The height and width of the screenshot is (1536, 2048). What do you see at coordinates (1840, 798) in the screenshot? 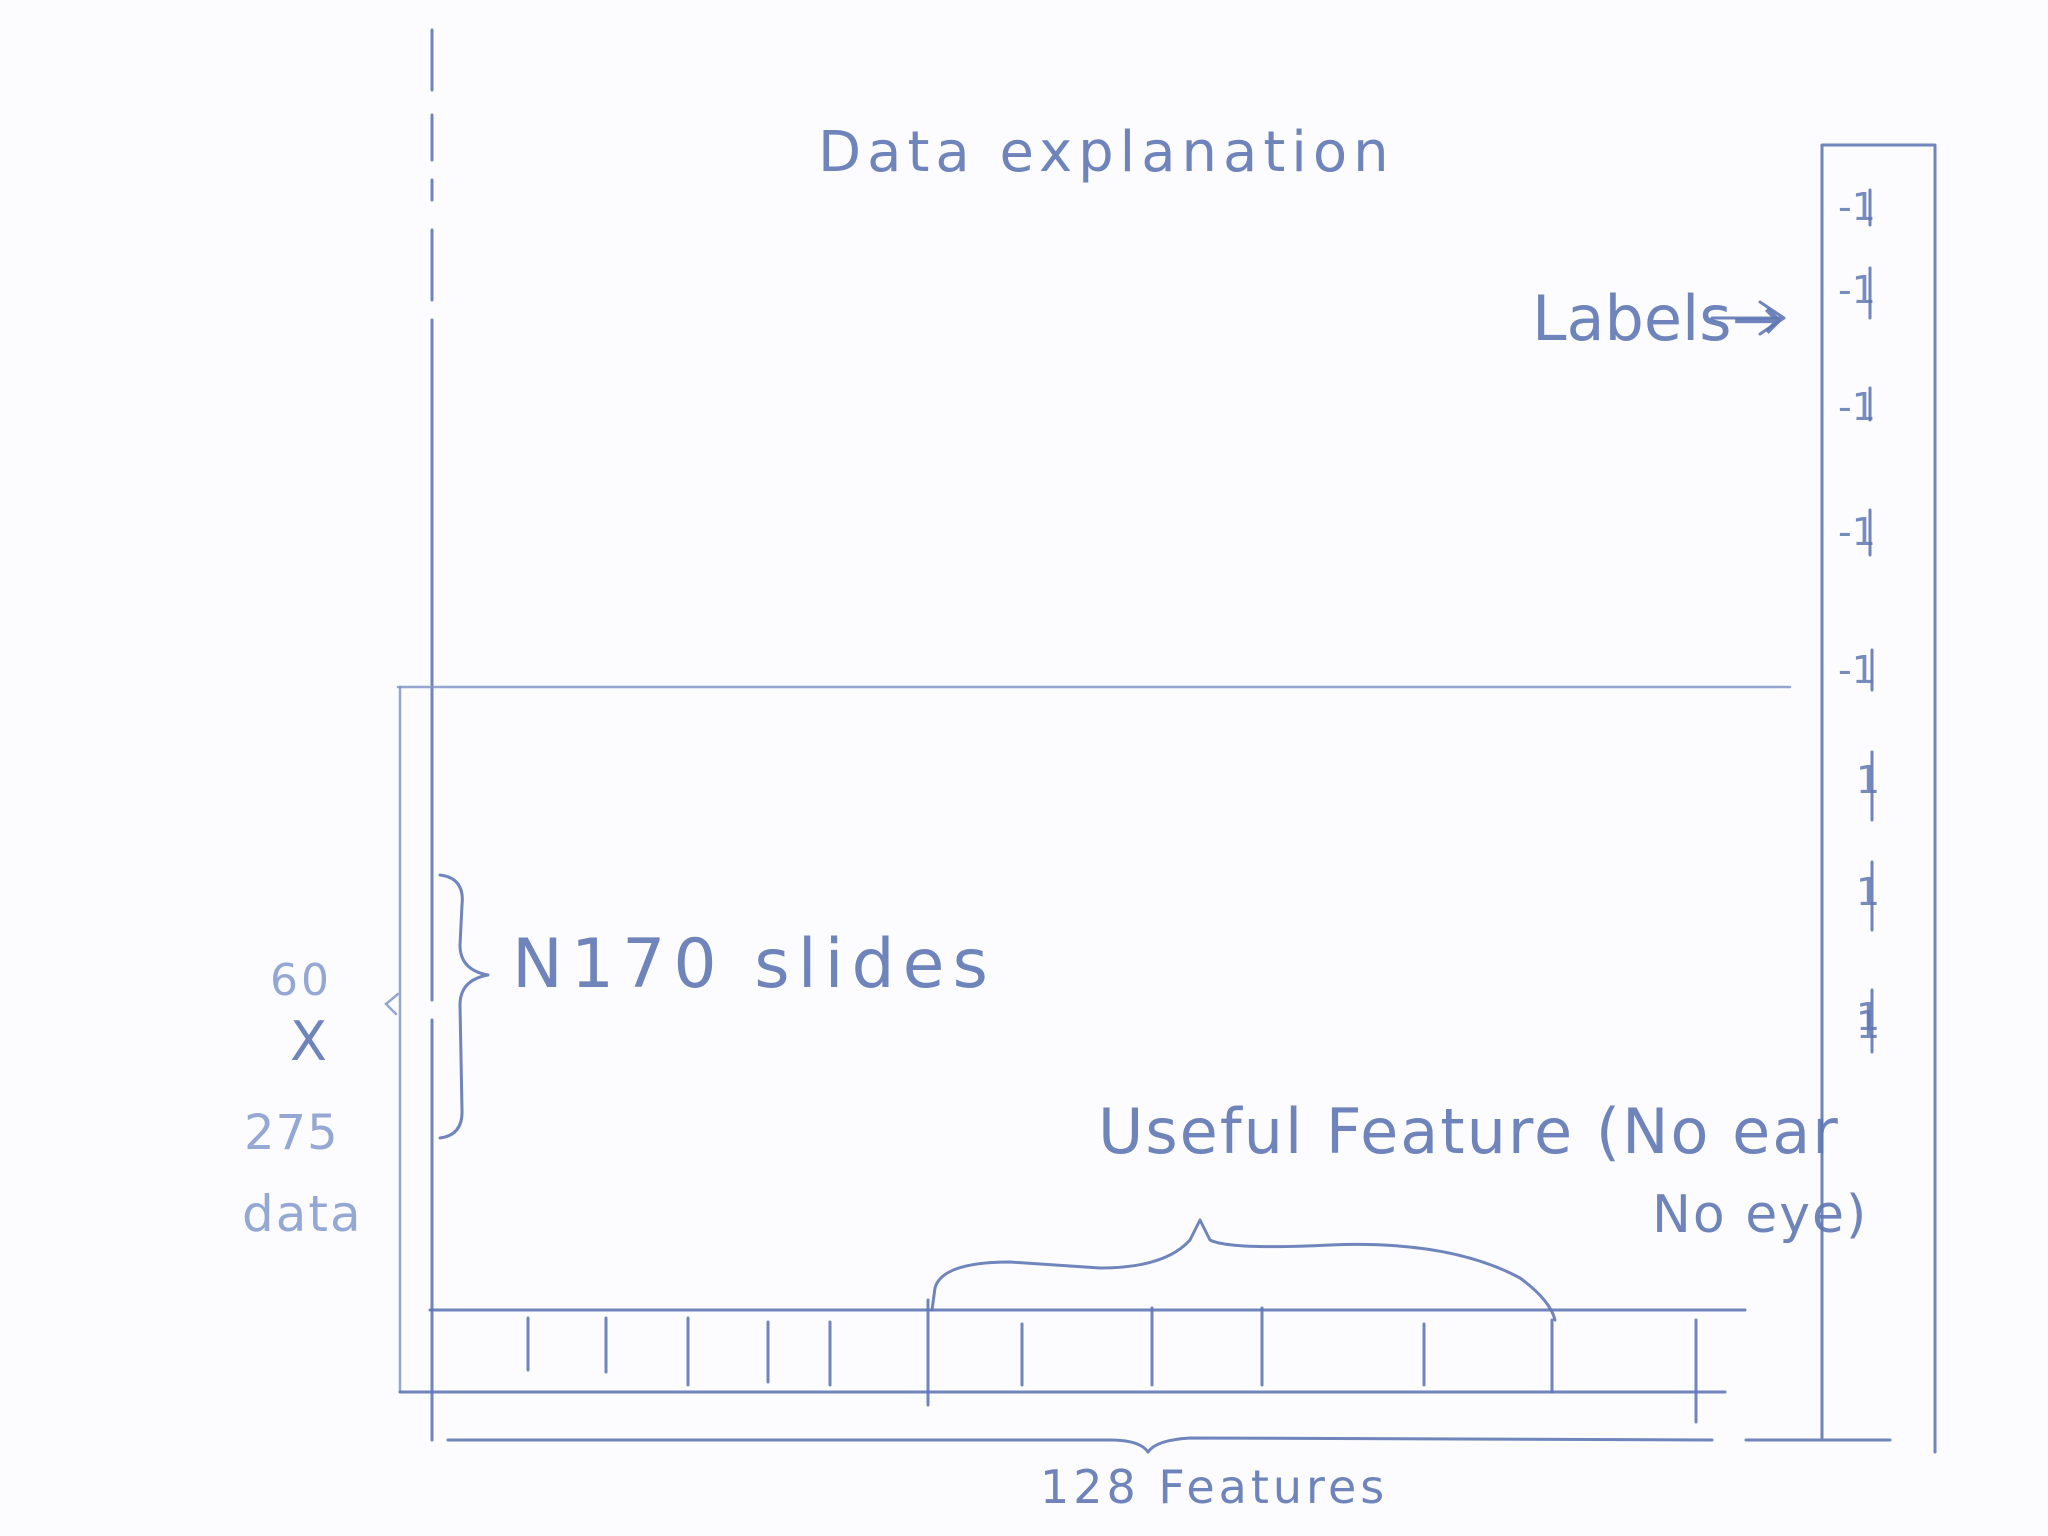
I see `labels-column` at bounding box center [1840, 798].